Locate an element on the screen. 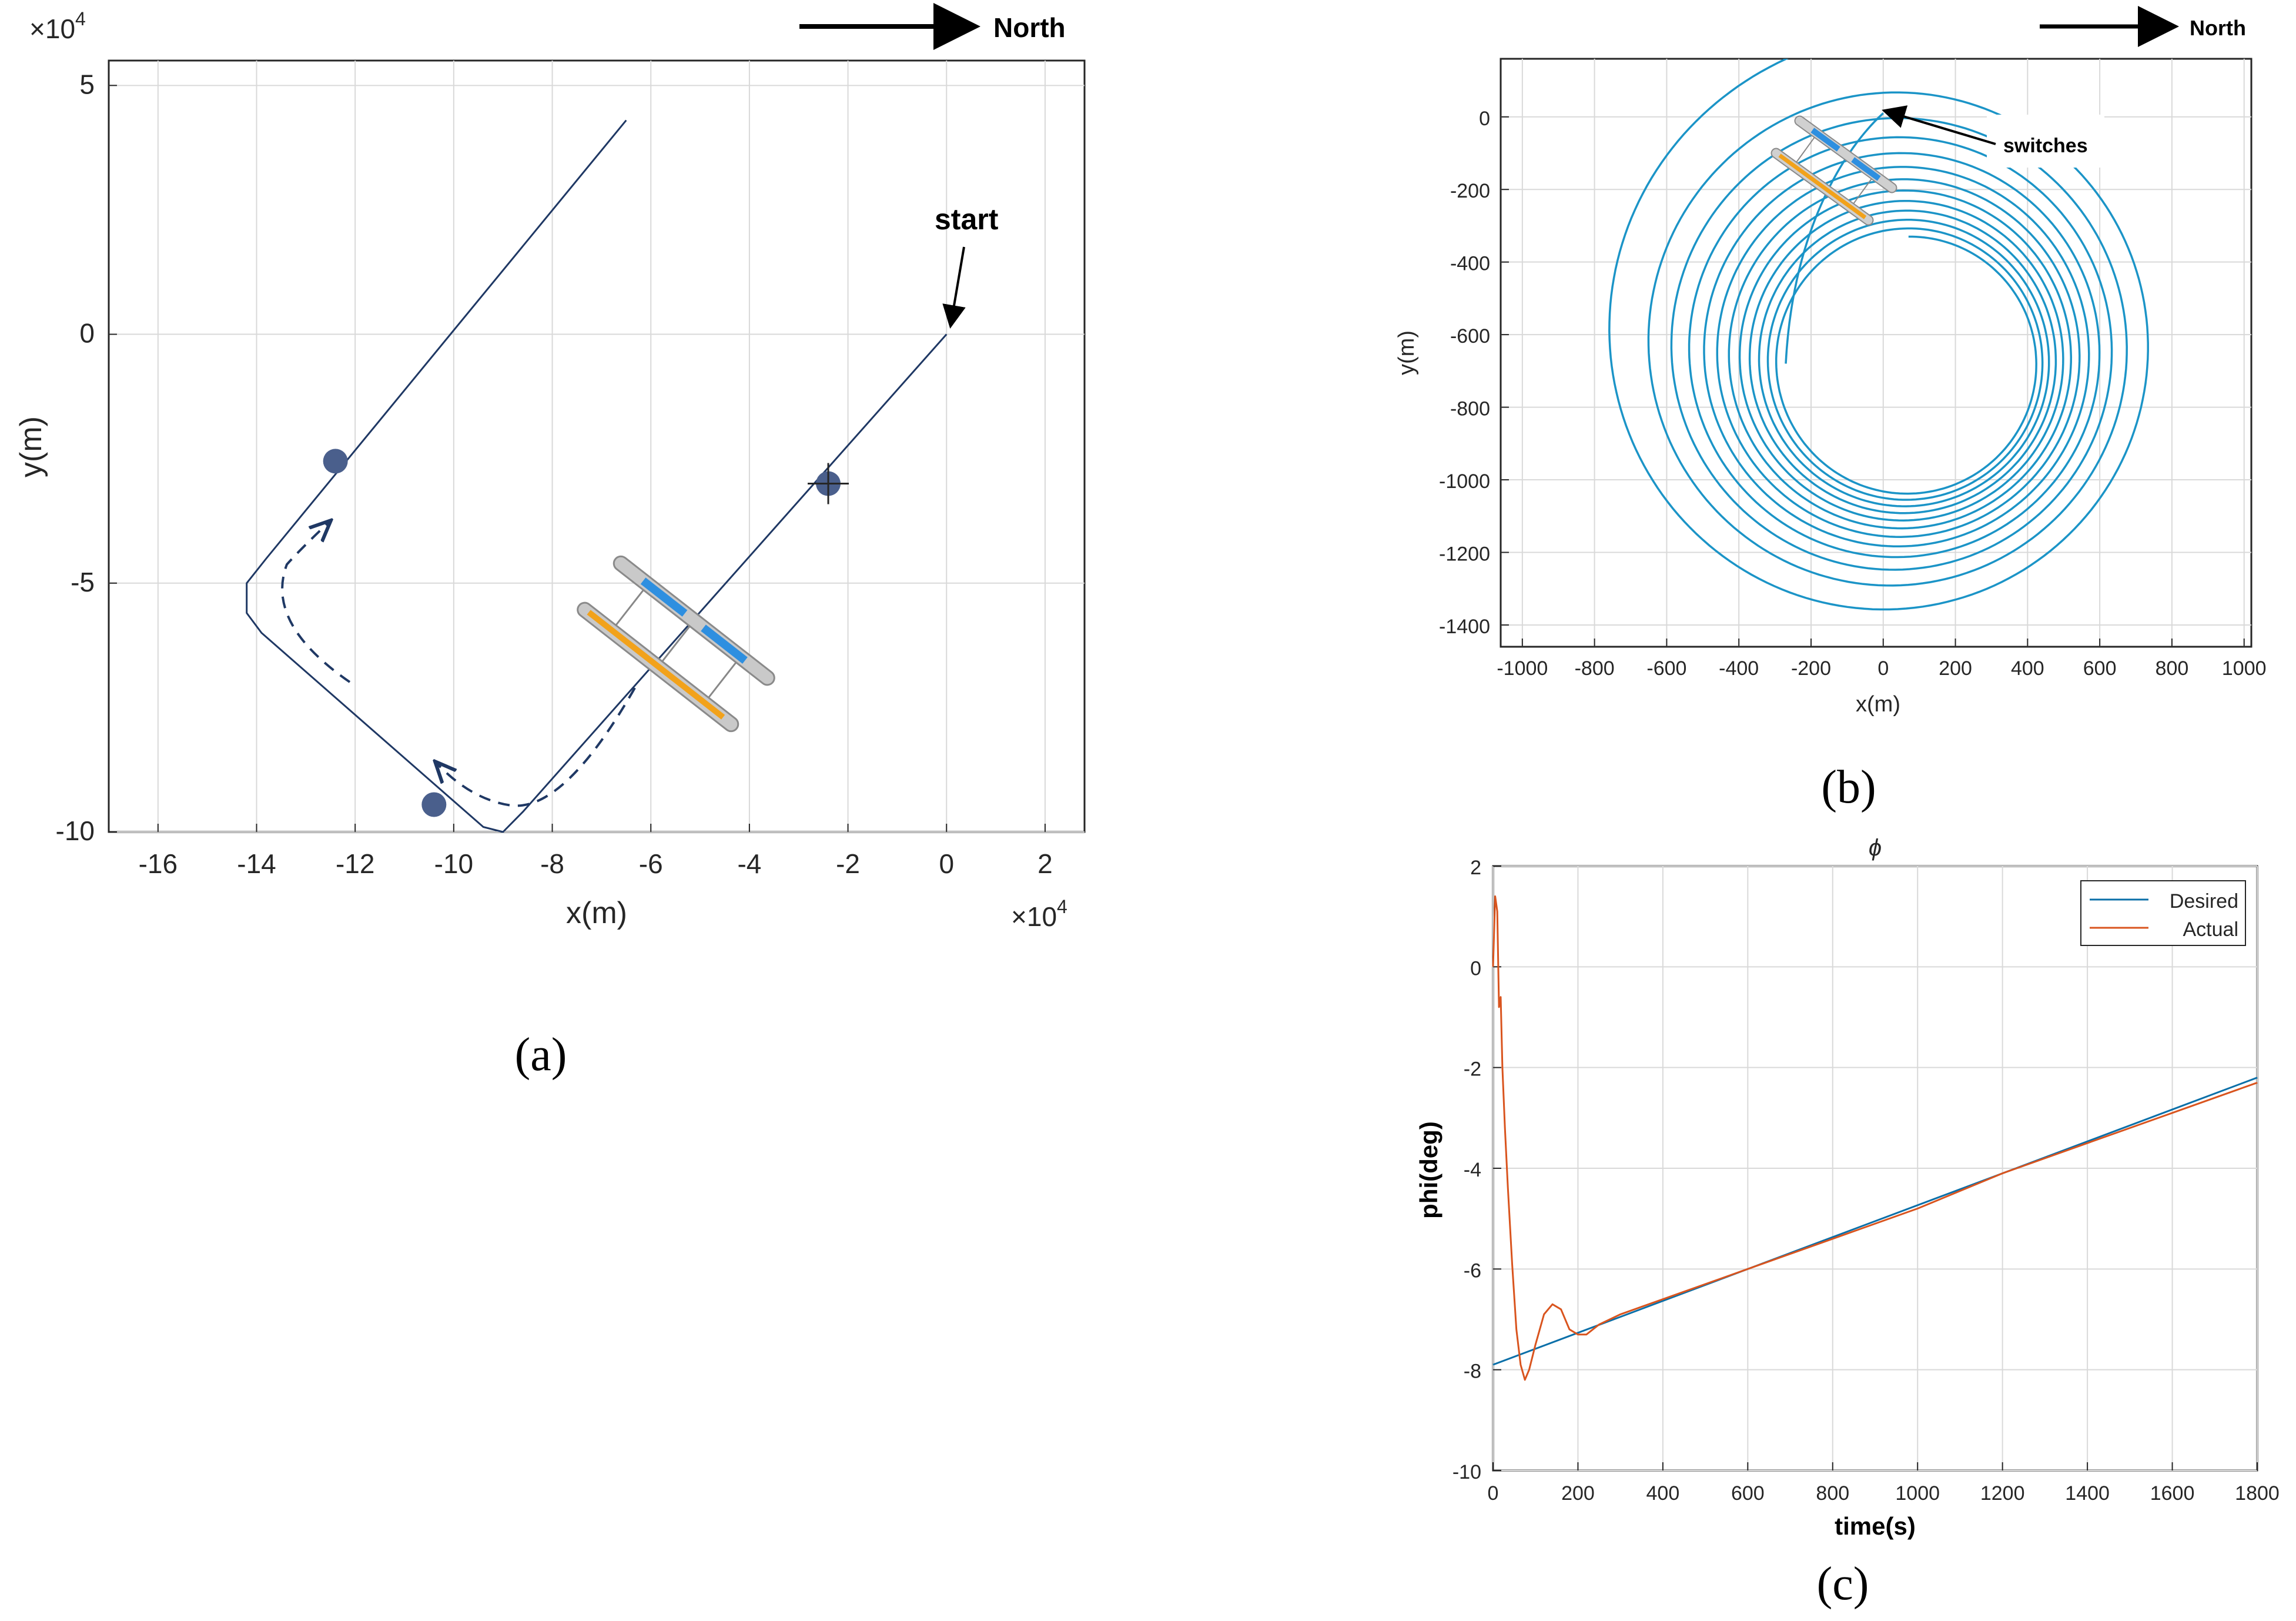 The height and width of the screenshot is (1621, 2296). y-axis-label-c: phi(deg) is located at coordinates (1428, 1170).